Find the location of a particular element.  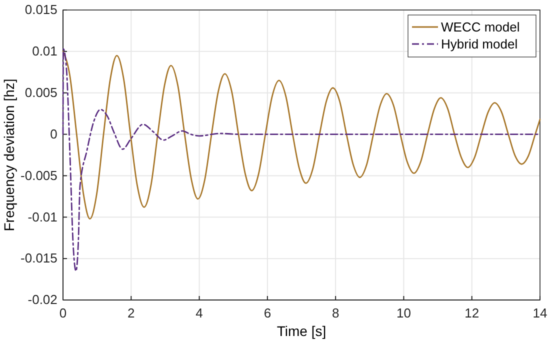

x-axis-title: Time [s] is located at coordinates (301, 331).